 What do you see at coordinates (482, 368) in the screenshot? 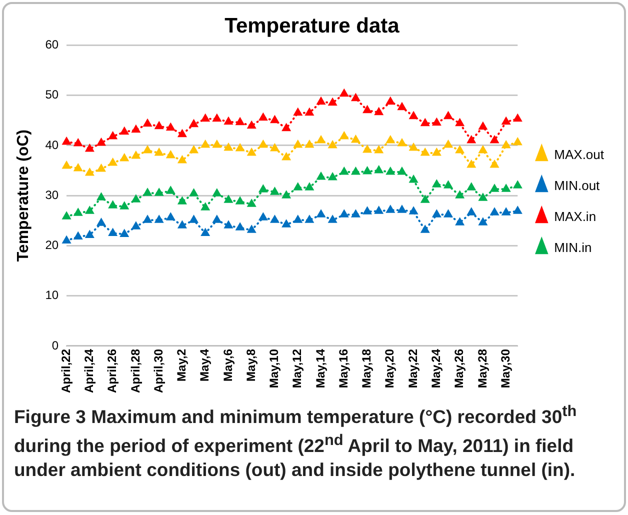
I see `x-tick-label: May,28` at bounding box center [482, 368].